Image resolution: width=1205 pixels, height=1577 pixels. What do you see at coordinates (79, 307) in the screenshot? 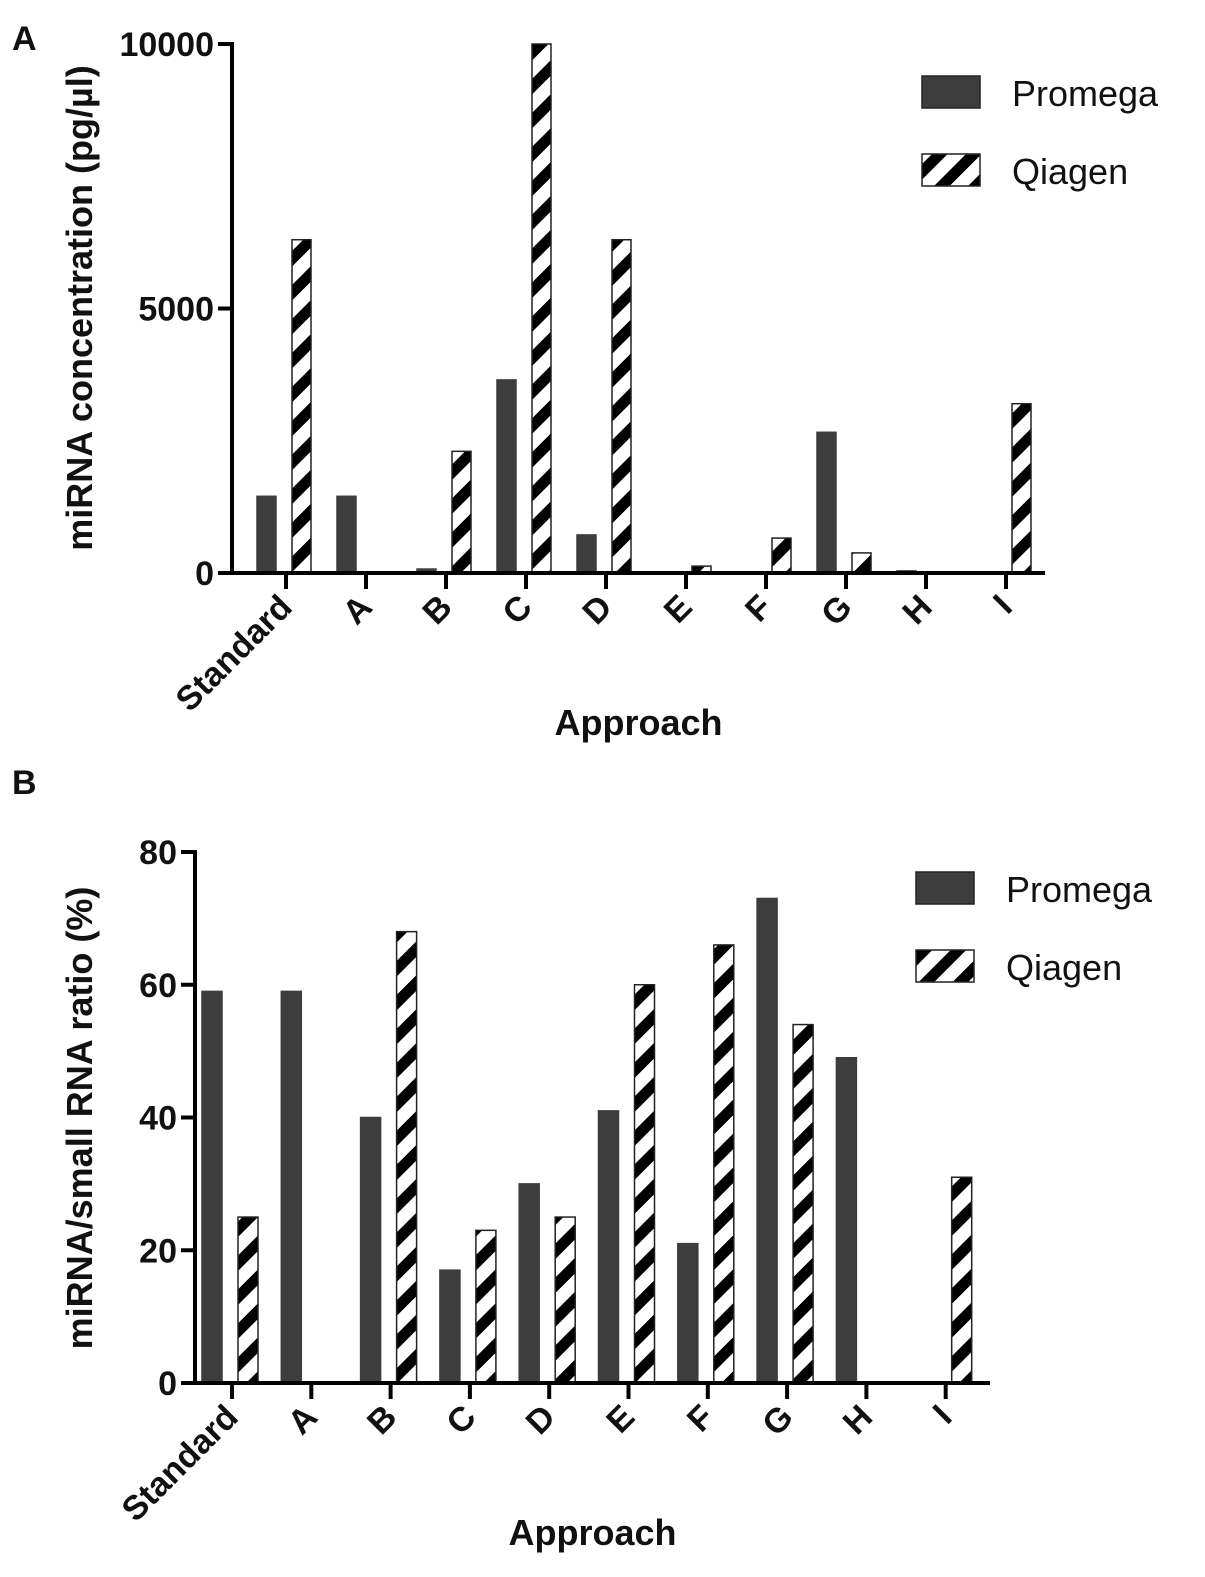
I see `y-axis-label: miRNA concentration (pg/µl)` at bounding box center [79, 307].